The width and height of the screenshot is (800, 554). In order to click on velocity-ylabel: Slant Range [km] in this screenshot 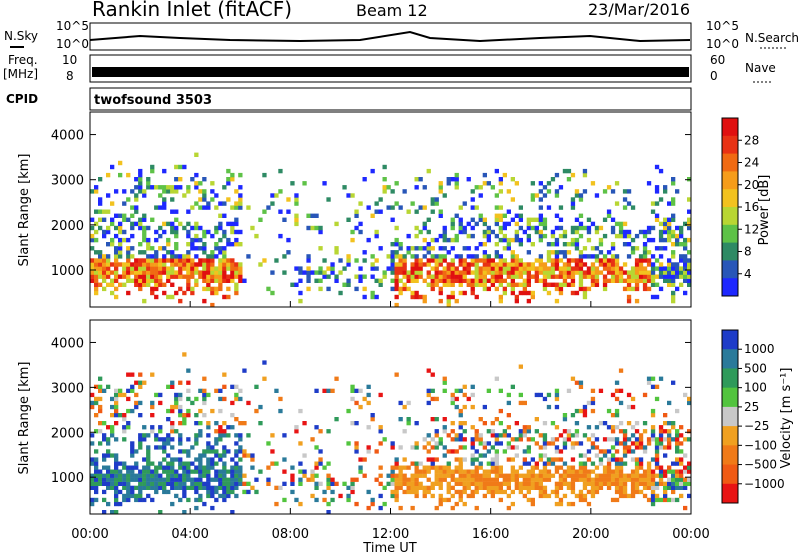, I will do `click(24, 418)`.